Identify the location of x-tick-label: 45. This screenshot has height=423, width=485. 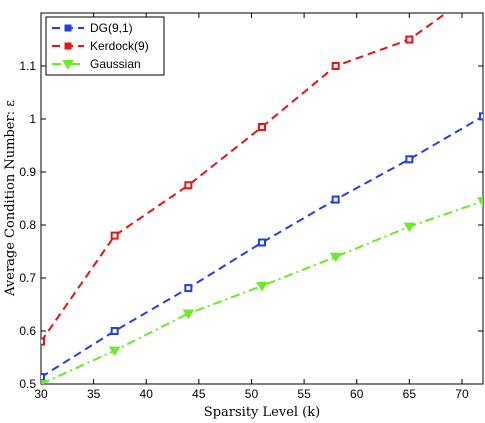
(199, 394).